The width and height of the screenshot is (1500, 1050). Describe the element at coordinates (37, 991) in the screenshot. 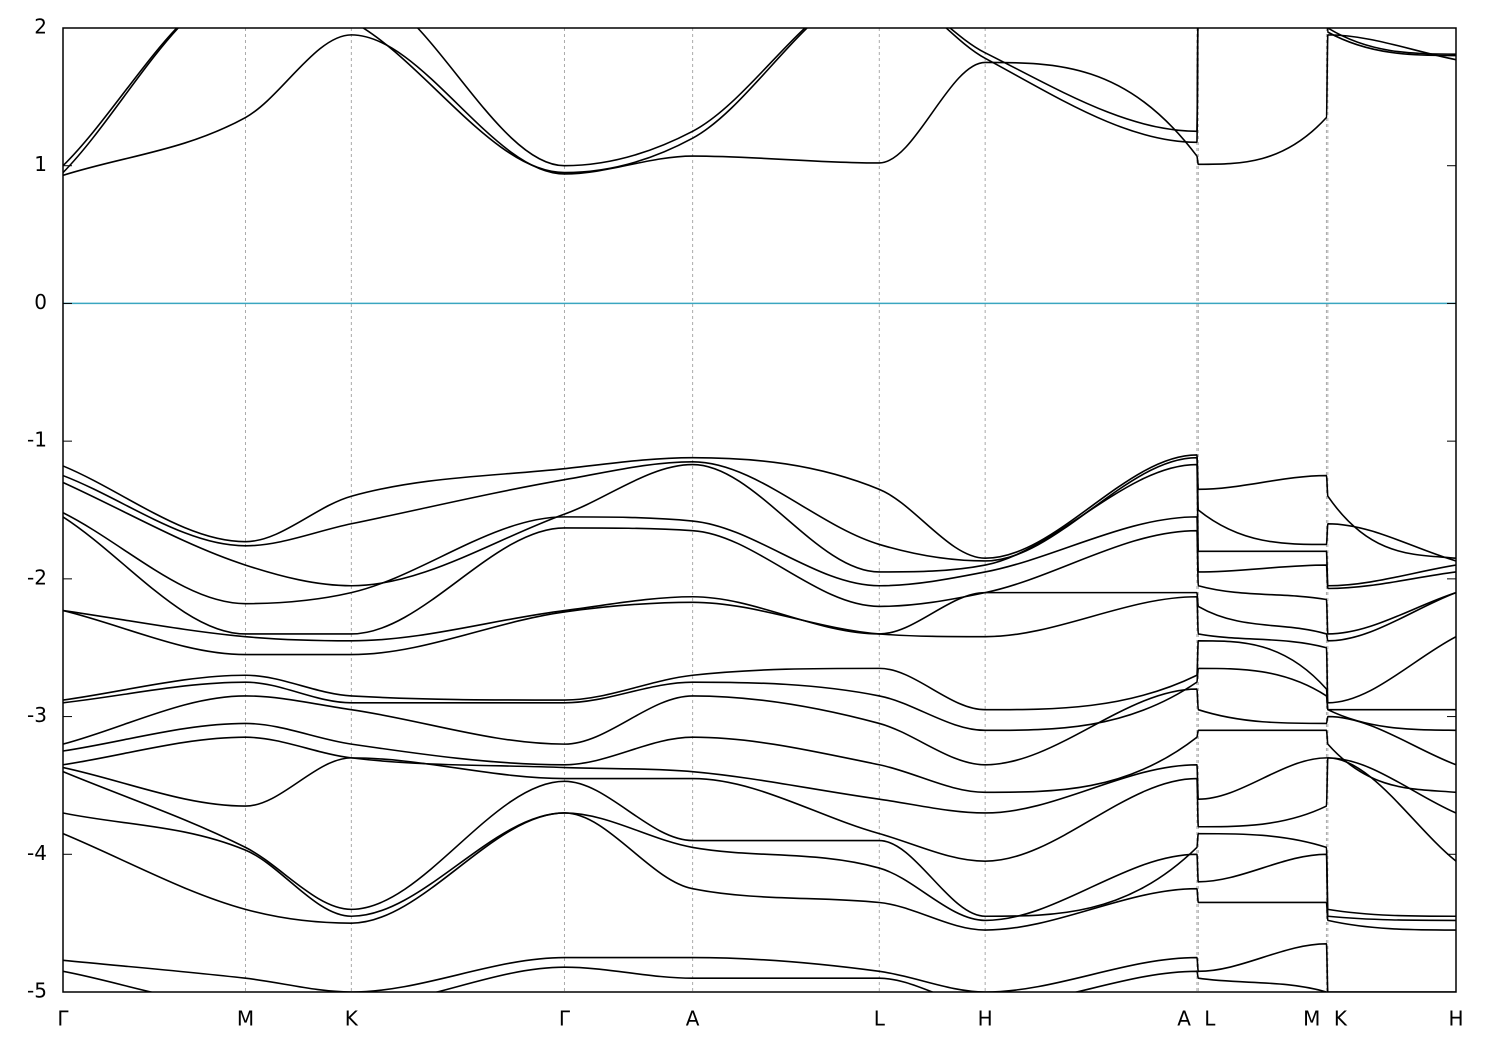

I see `y-tick-label: -5` at that location.